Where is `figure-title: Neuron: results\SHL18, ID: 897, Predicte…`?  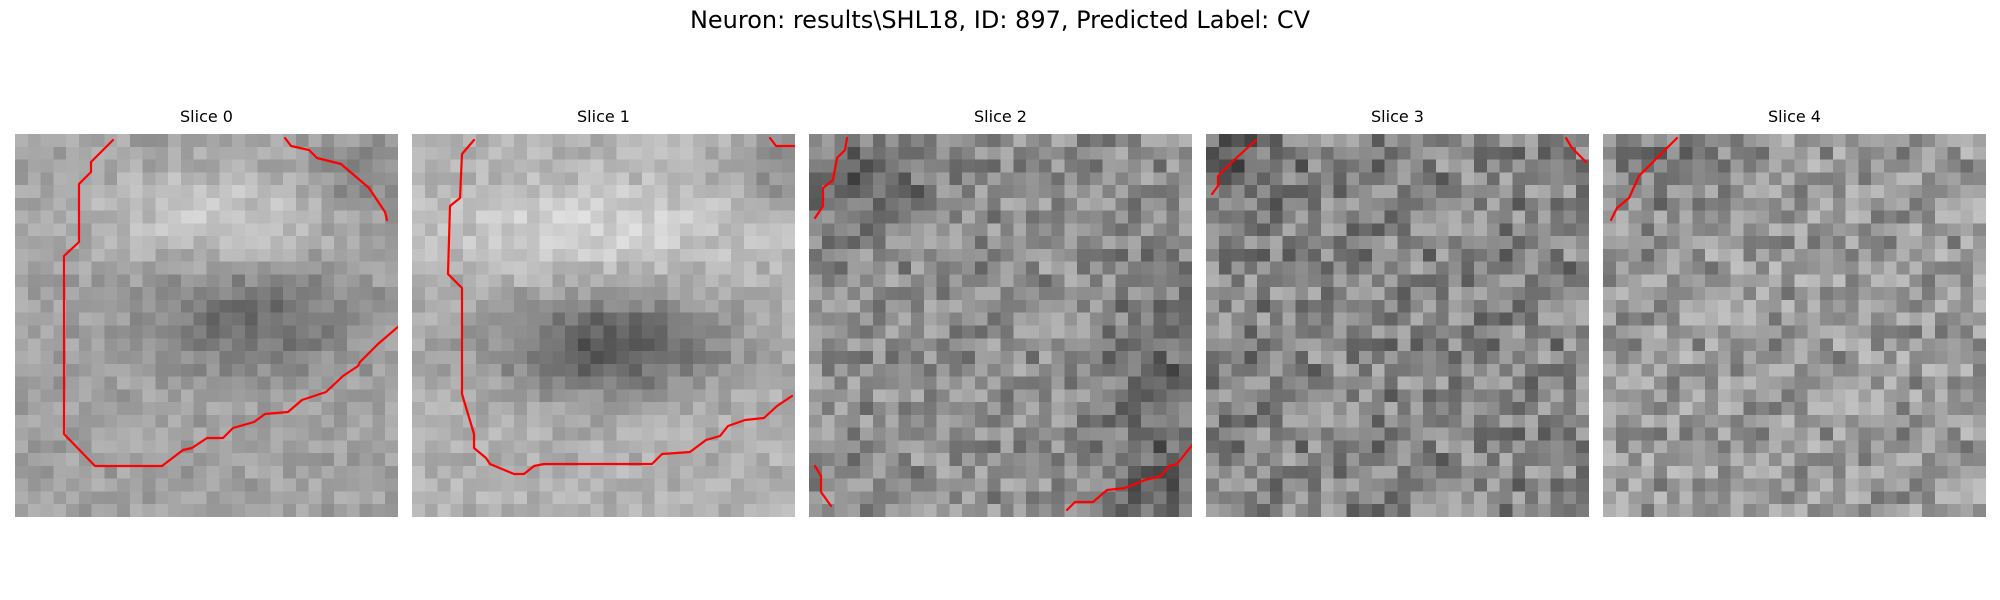 figure-title: Neuron: results\SHL18, ID: 897, Predicte… is located at coordinates (1000, 20).